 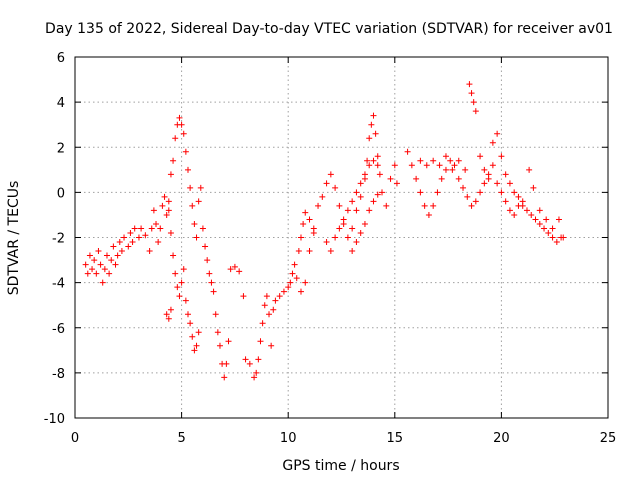 What do you see at coordinates (75, 438) in the screenshot?
I see `x-tick-label: 0` at bounding box center [75, 438].